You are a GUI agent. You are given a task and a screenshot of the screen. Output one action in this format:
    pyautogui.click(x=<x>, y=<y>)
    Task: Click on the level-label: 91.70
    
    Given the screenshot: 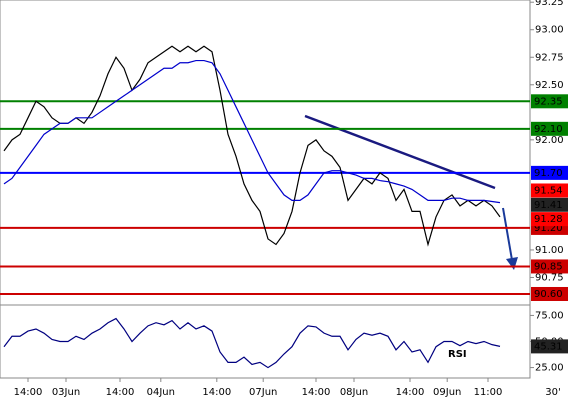 What is the action you would take?
    pyautogui.click(x=548, y=173)
    